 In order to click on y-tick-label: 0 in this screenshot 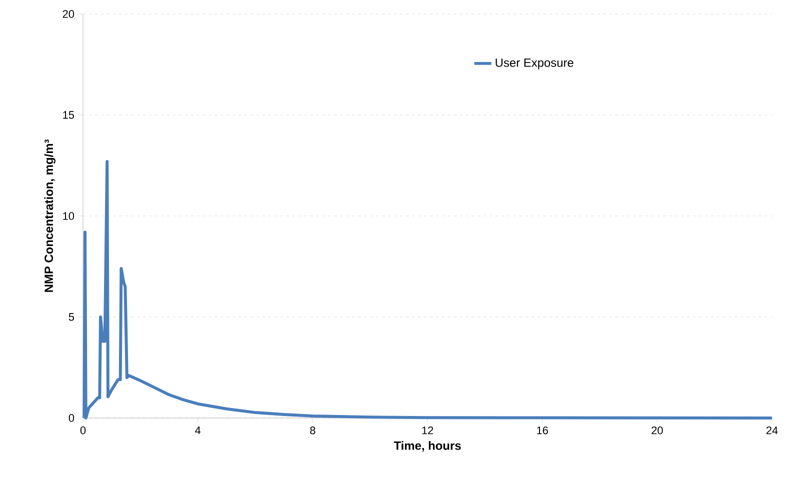, I will do `click(71, 418)`.